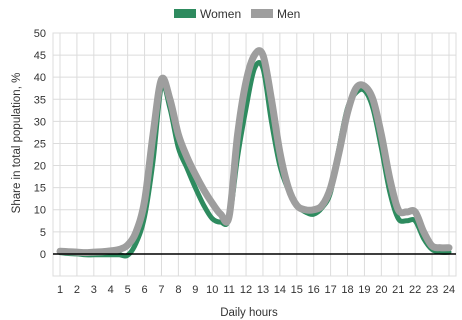 Image resolution: width=462 pixels, height=320 pixels. Describe the element at coordinates (330, 290) in the screenshot. I see `x-tick-label: 17` at that location.